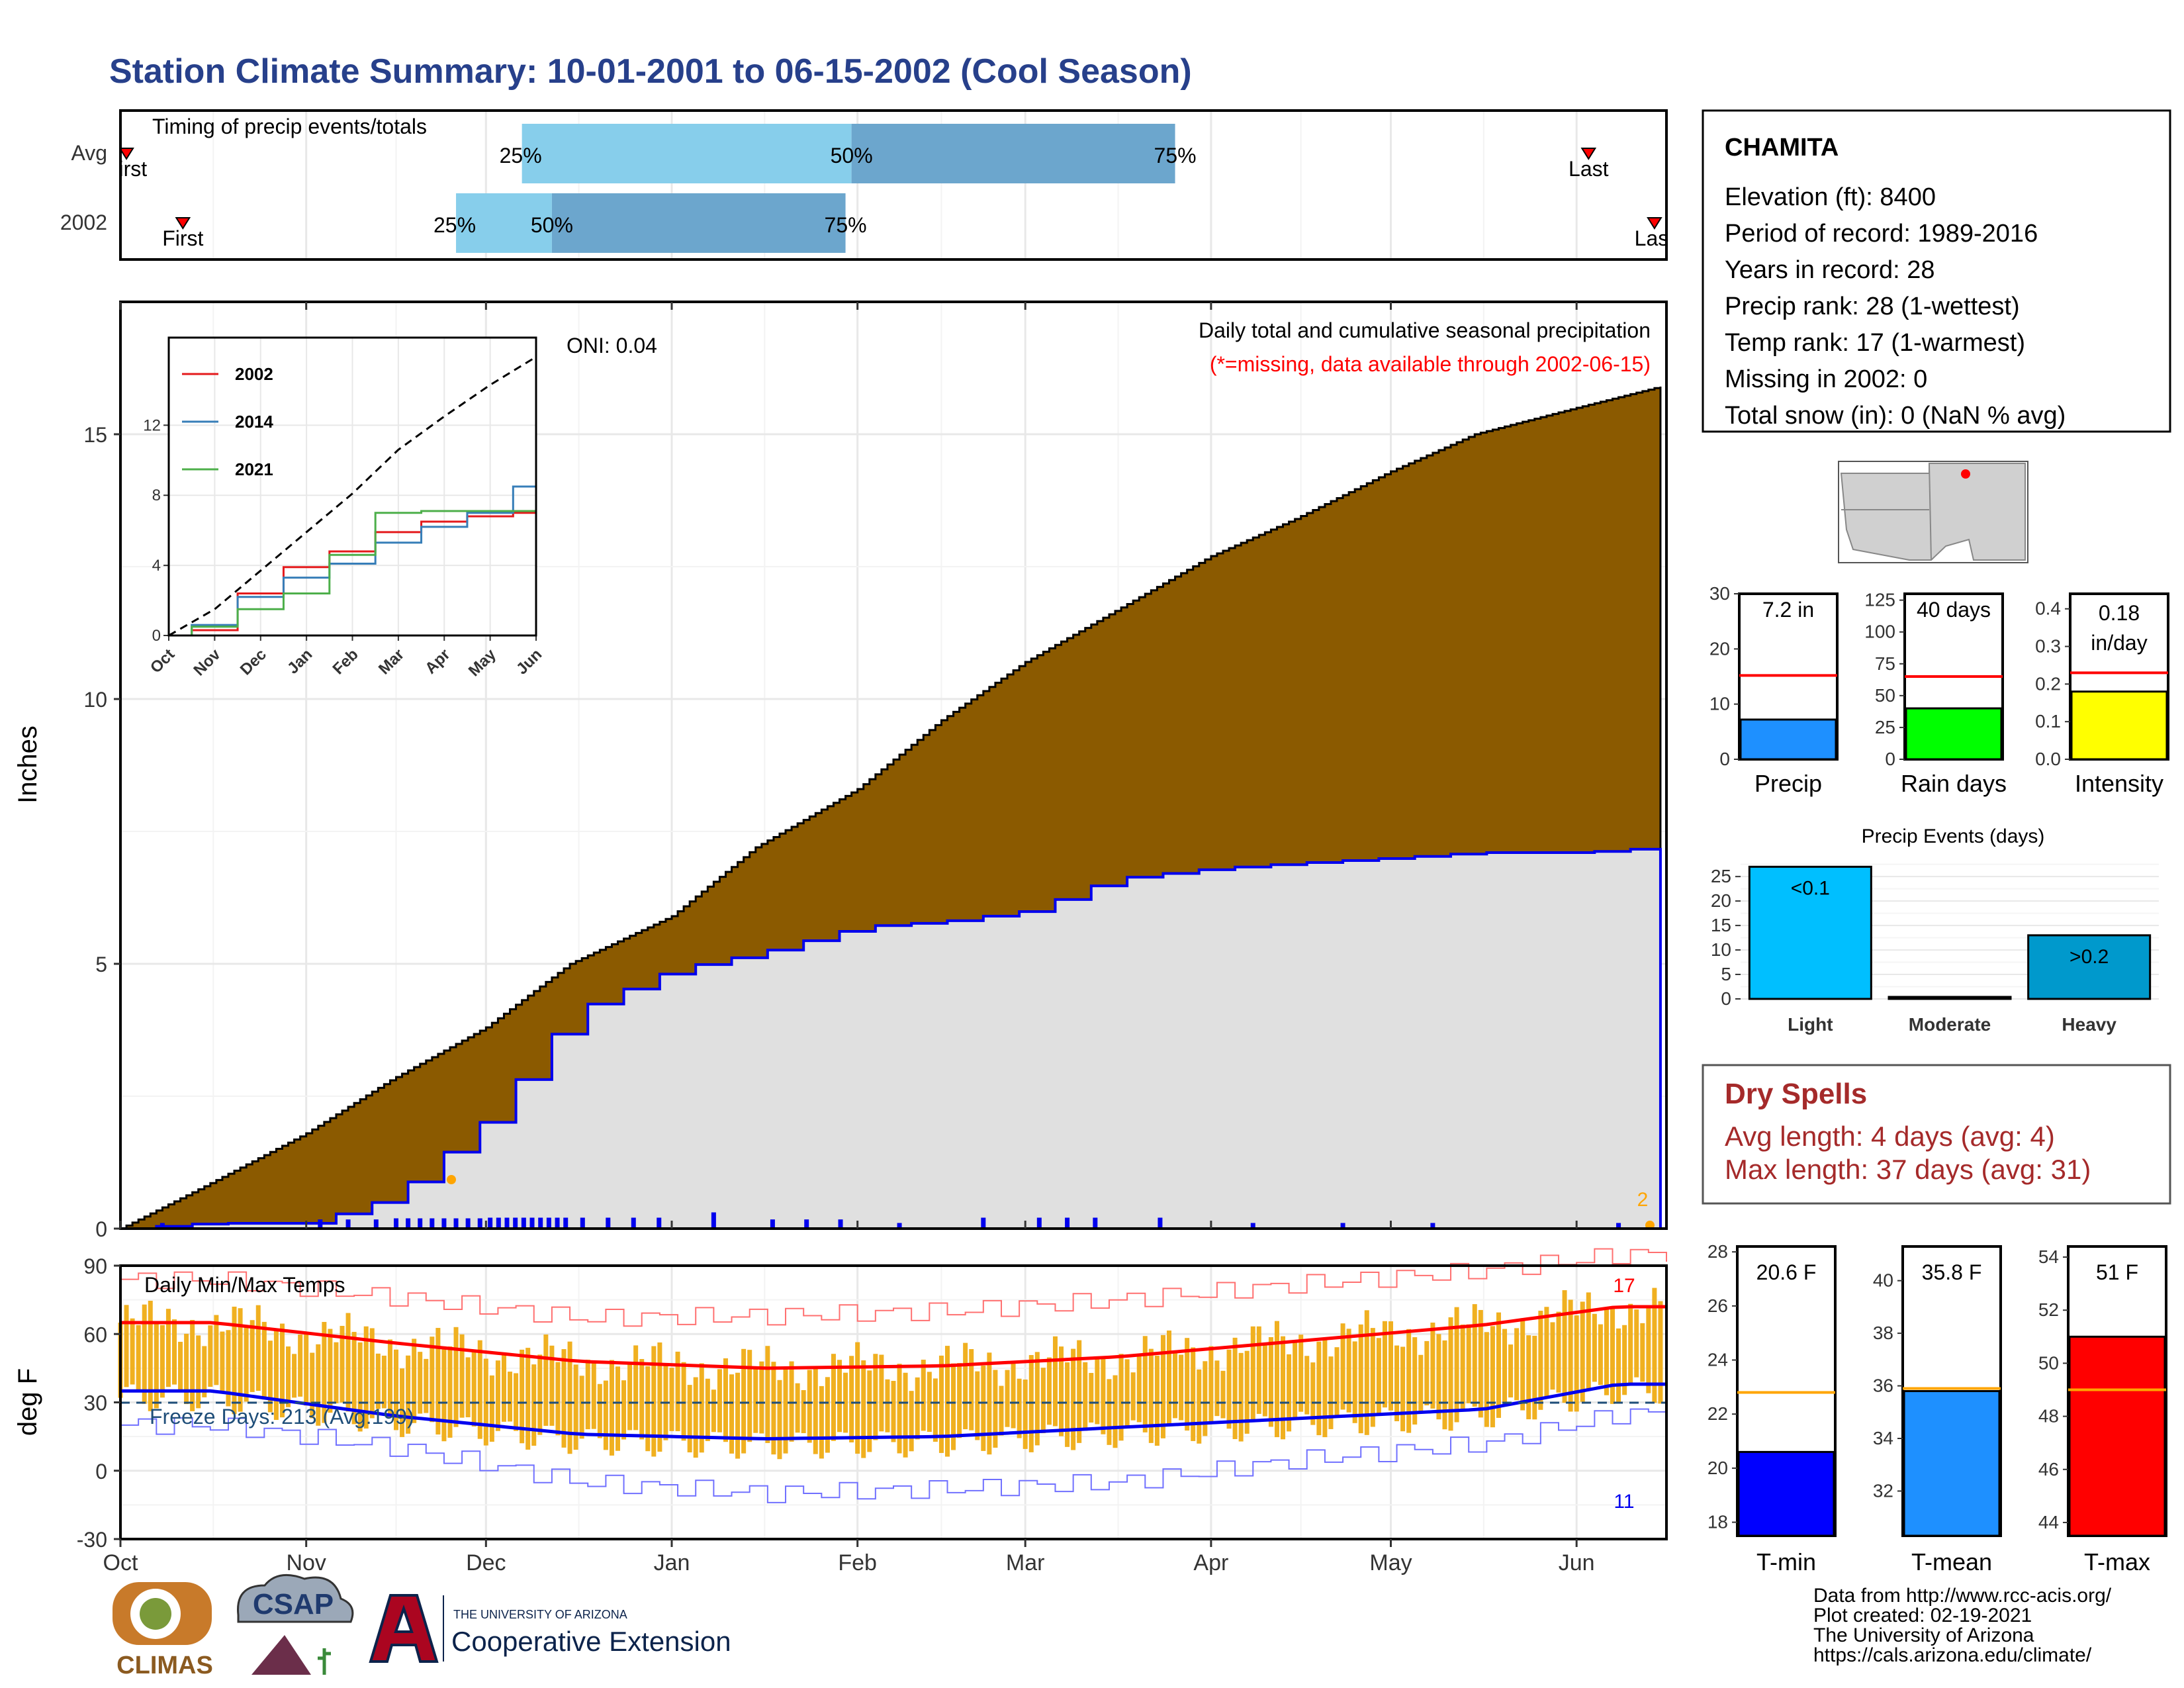  What do you see at coordinates (1951, 1561) in the screenshot?
I see `temp-label-tmean: T-mean` at bounding box center [1951, 1561].